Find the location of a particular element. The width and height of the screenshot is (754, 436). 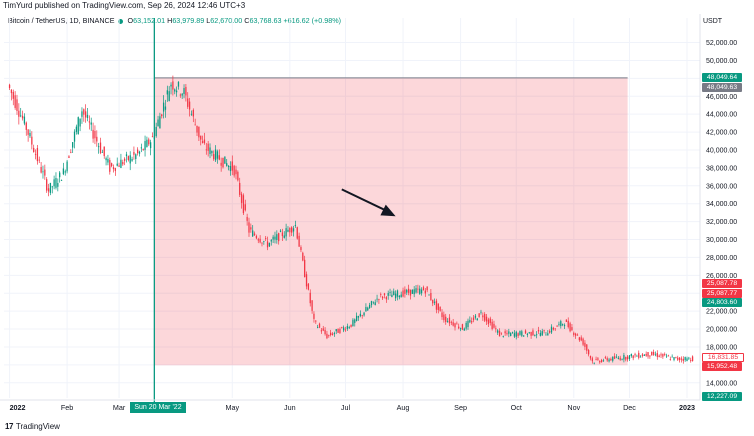

high-value: 63,979.89 is located at coordinates (188, 20).